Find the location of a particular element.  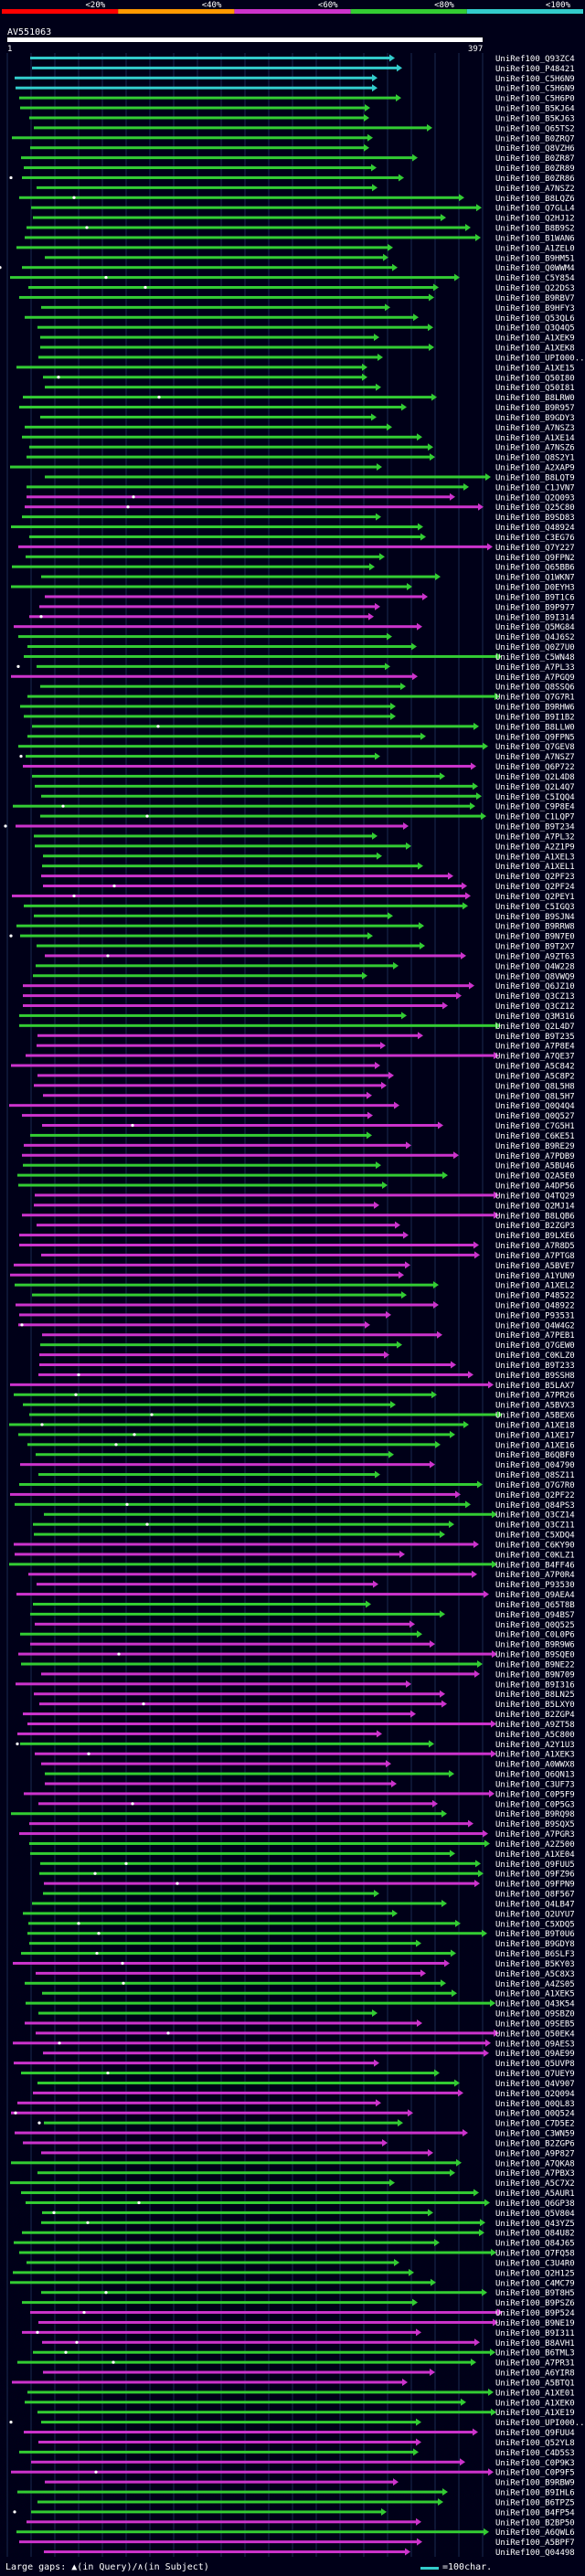

hit-label: UniRef100_A4DP56 is located at coordinates (535, 1187).